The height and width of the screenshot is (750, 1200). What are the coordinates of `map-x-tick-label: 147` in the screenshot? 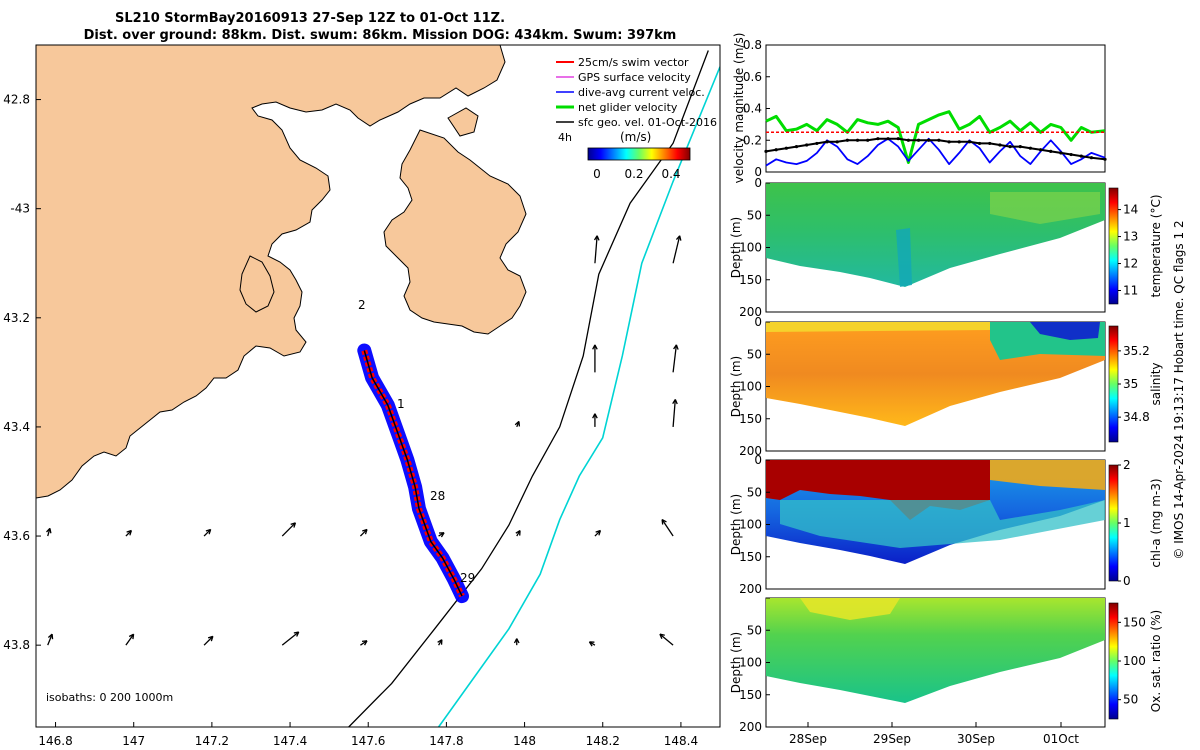 It's located at (133, 741).